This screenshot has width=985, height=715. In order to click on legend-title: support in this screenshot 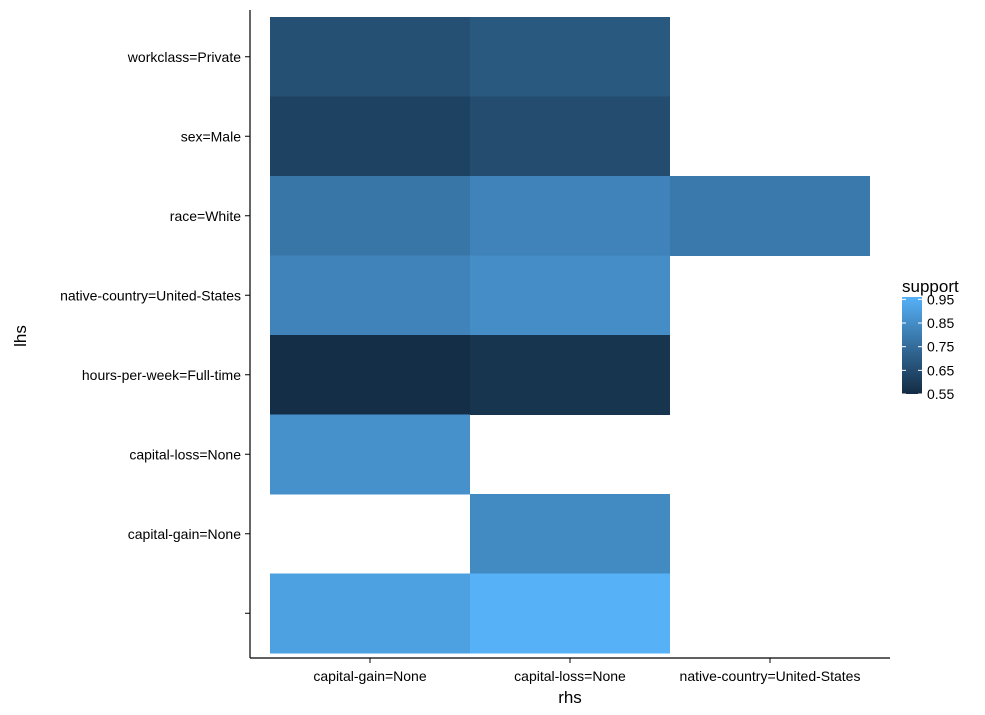, I will do `click(930, 286)`.